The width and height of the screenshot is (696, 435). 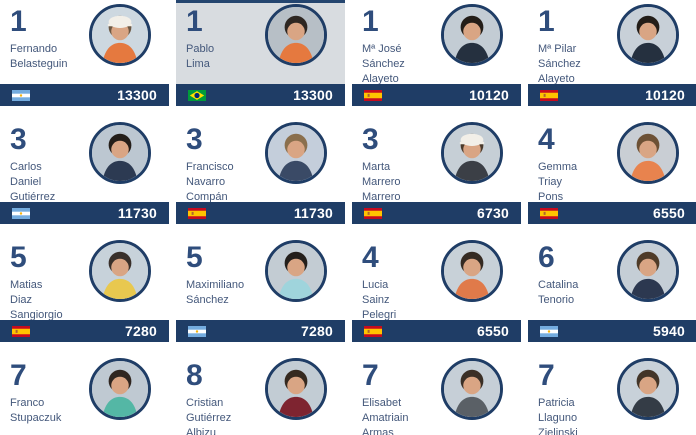 I want to click on player-info: 6 Catalina Tenorio, so click(x=558, y=274).